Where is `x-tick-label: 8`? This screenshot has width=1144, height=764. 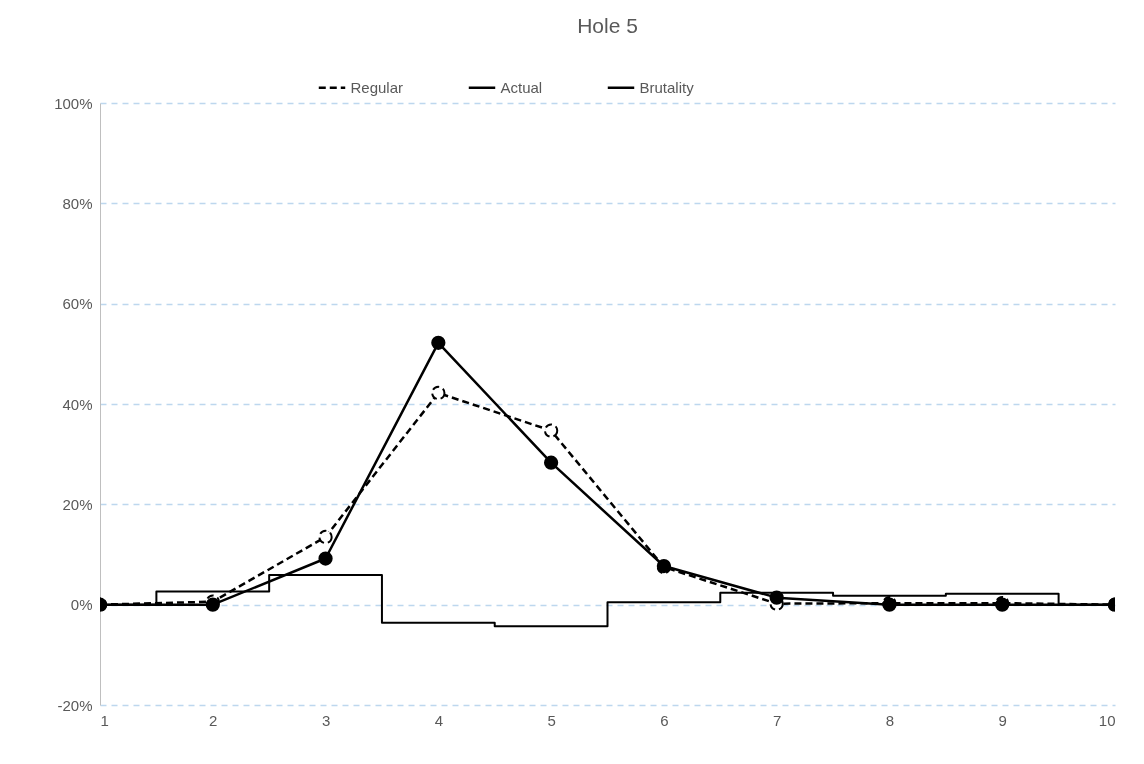
x-tick-label: 8 is located at coordinates (890, 720).